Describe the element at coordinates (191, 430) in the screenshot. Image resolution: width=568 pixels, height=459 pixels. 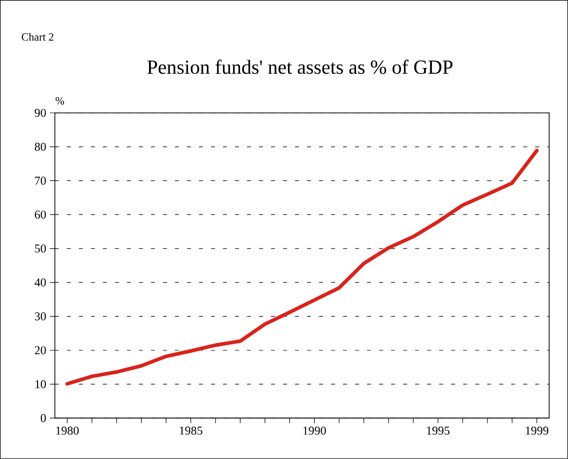
I see `x-tick-label: 1985` at that location.